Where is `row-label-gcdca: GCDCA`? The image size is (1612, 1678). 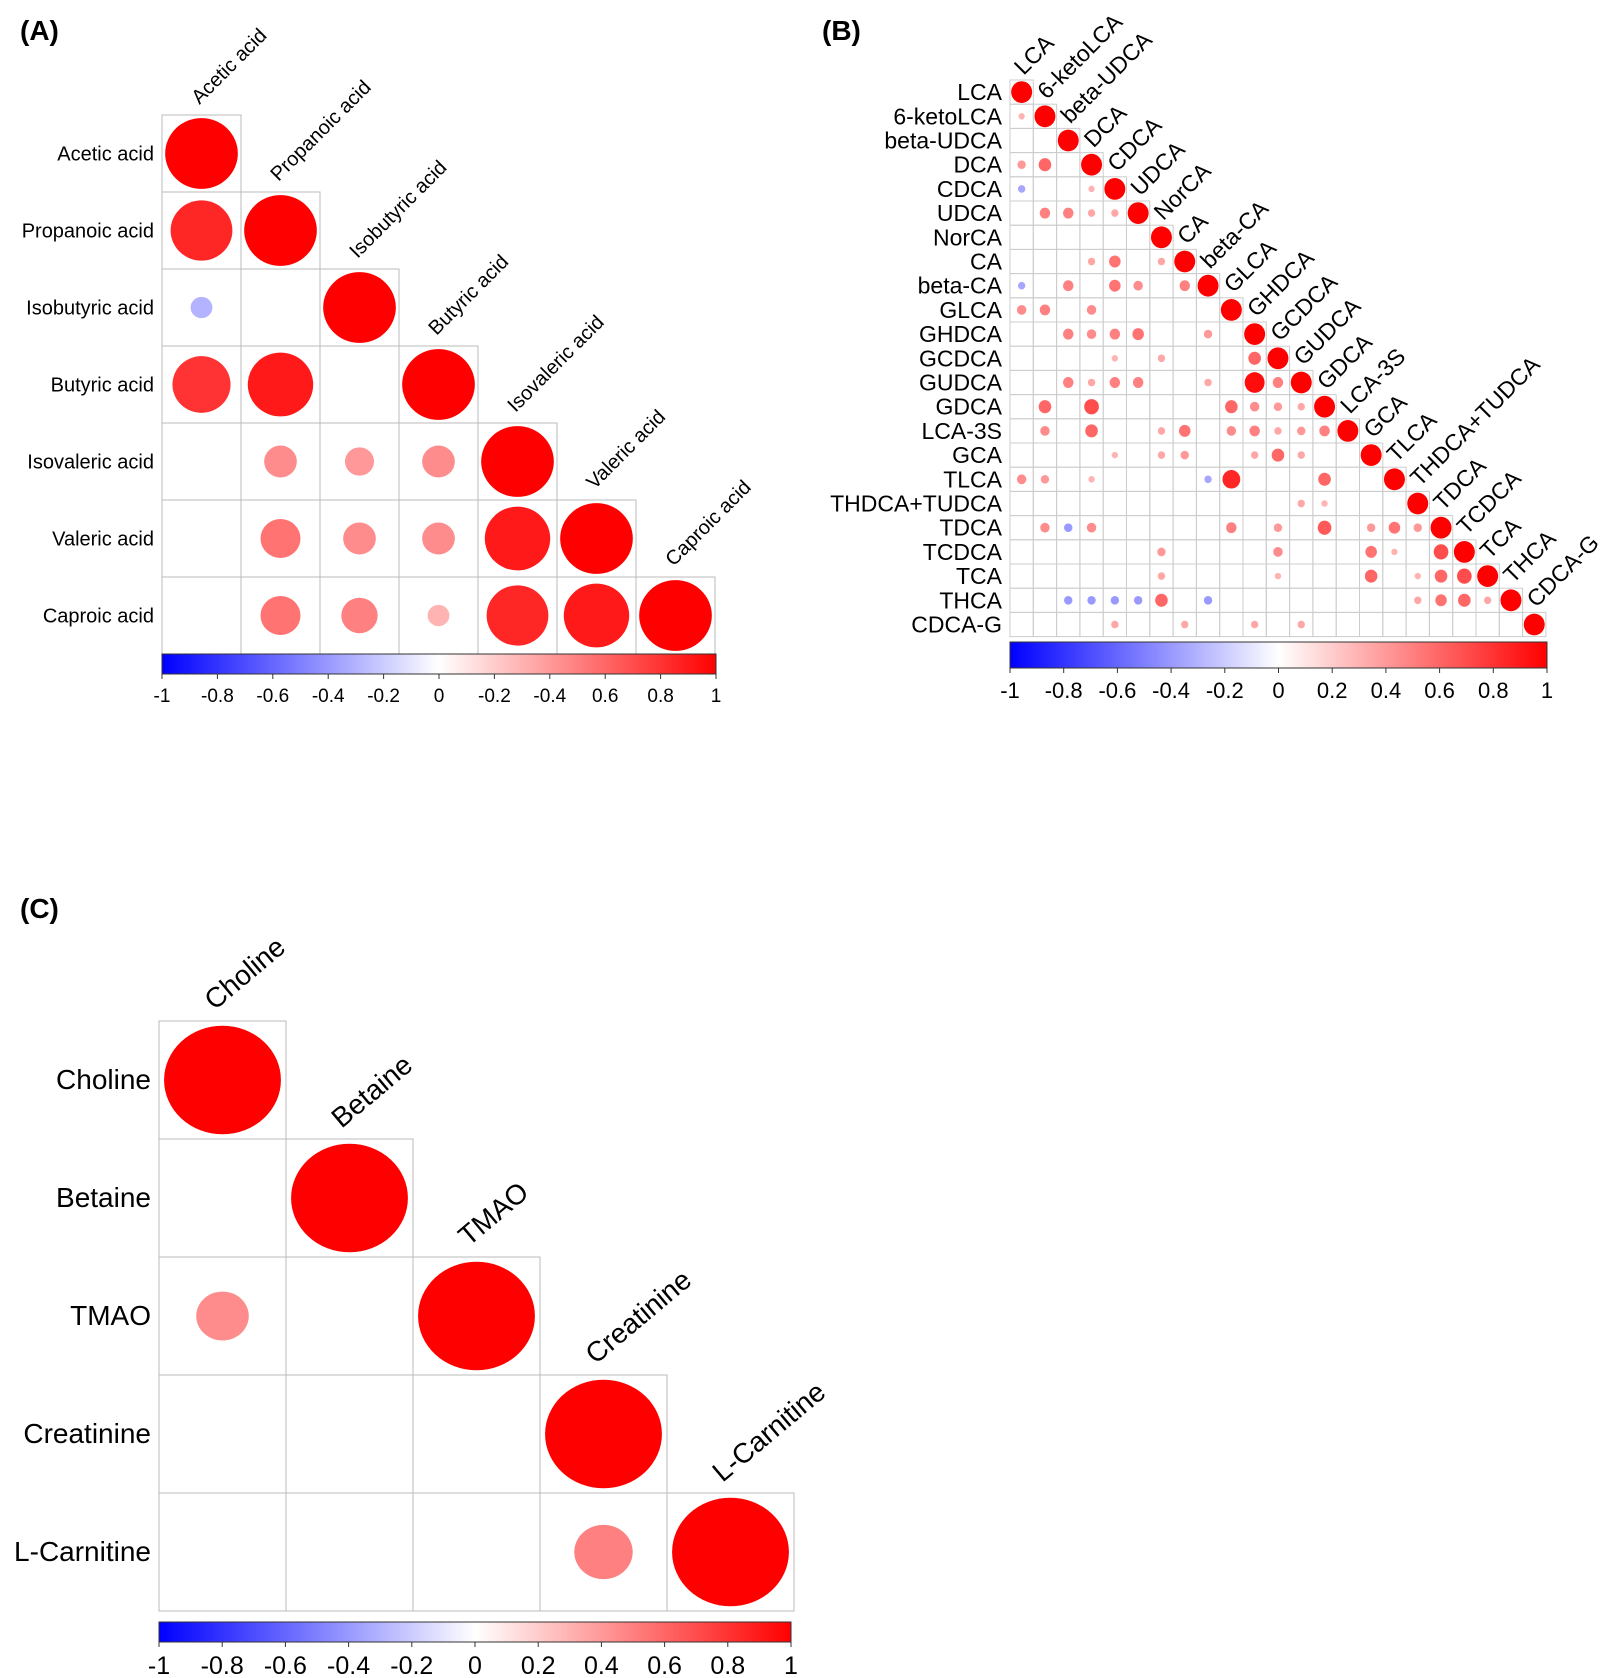 row-label-gcdca: GCDCA is located at coordinates (961, 358).